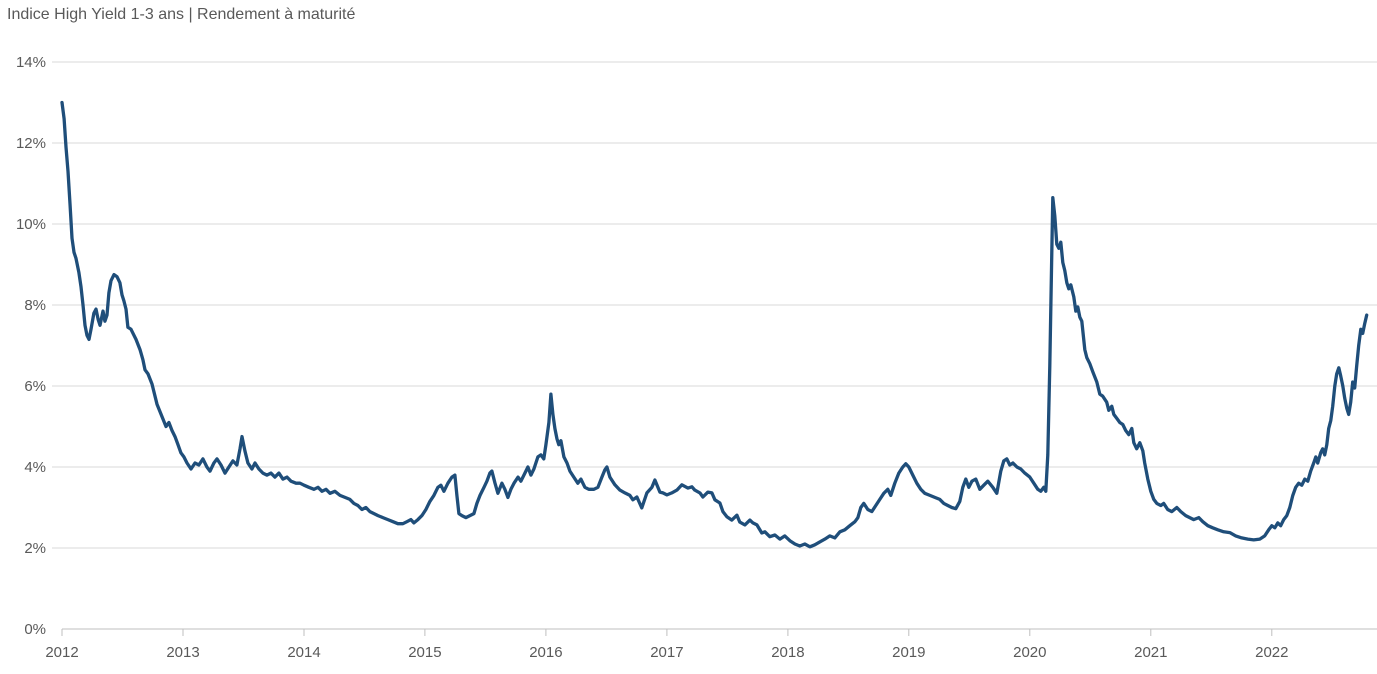 This screenshot has height=674, width=1377. What do you see at coordinates (1271, 652) in the screenshot?
I see `x-axis-tick-label: 2022` at bounding box center [1271, 652].